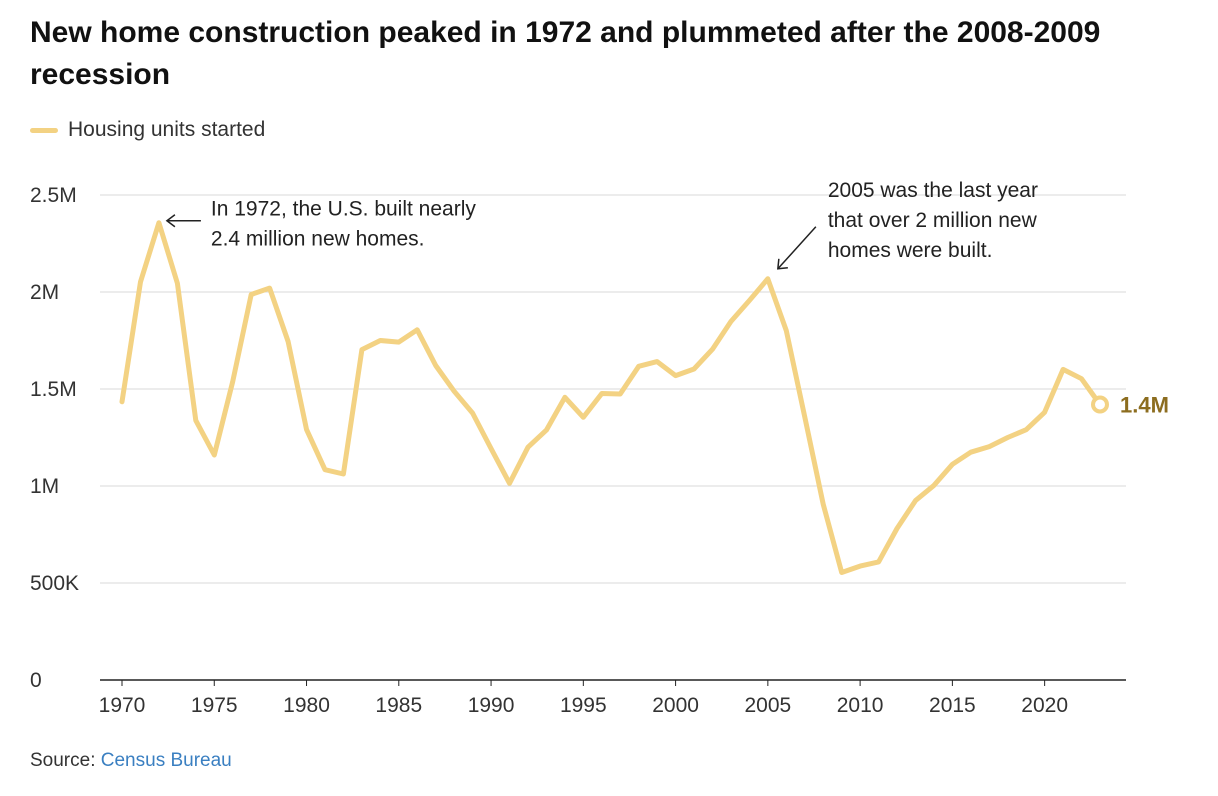 This screenshot has width=1218, height=796. What do you see at coordinates (44, 292) in the screenshot?
I see `y-tick-label: 2M` at bounding box center [44, 292].